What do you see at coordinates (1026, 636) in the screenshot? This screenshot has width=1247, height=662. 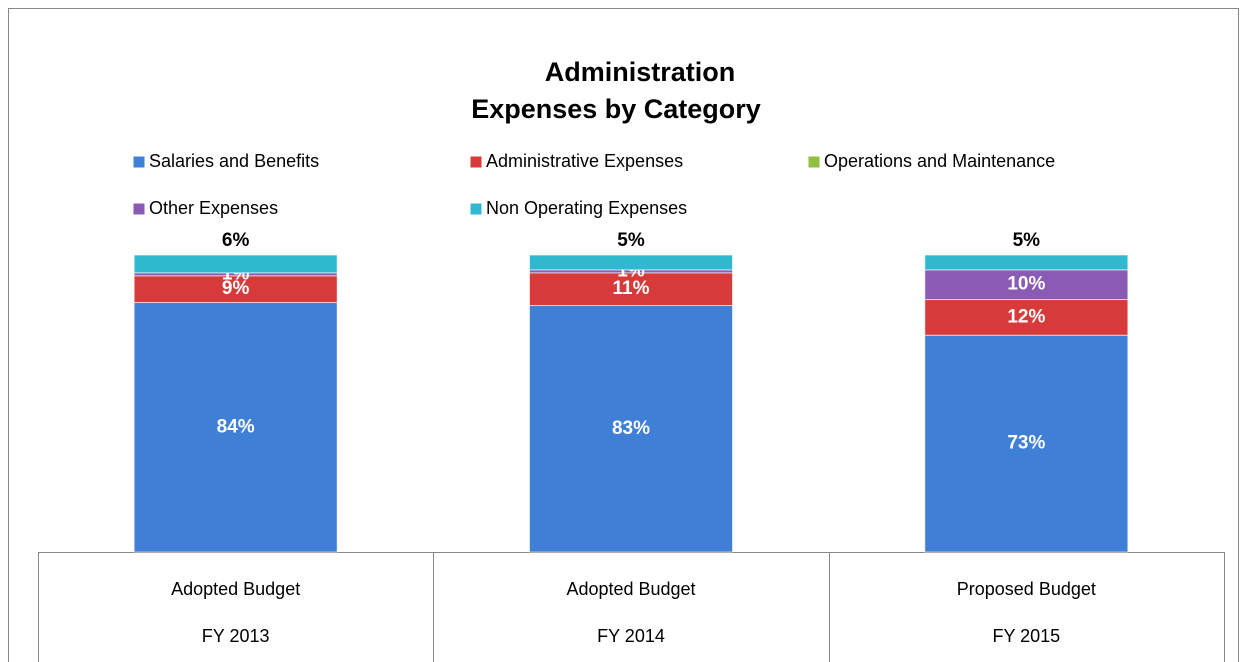 I see `x-tick-label: FY 2015` at bounding box center [1026, 636].